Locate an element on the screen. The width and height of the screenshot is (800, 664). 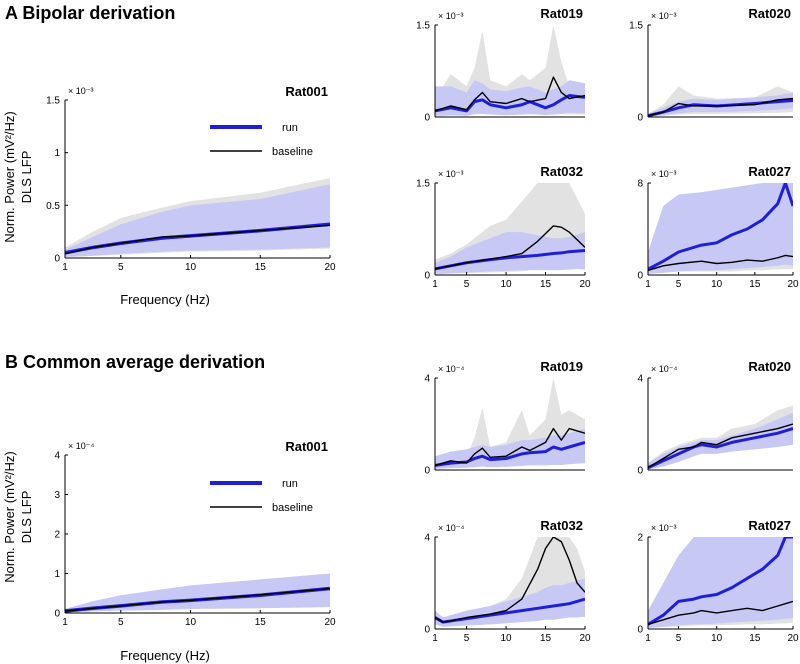
b-ylabel-line1: Norm. Power (mV²/Hz) is located at coordinates (9, 516).